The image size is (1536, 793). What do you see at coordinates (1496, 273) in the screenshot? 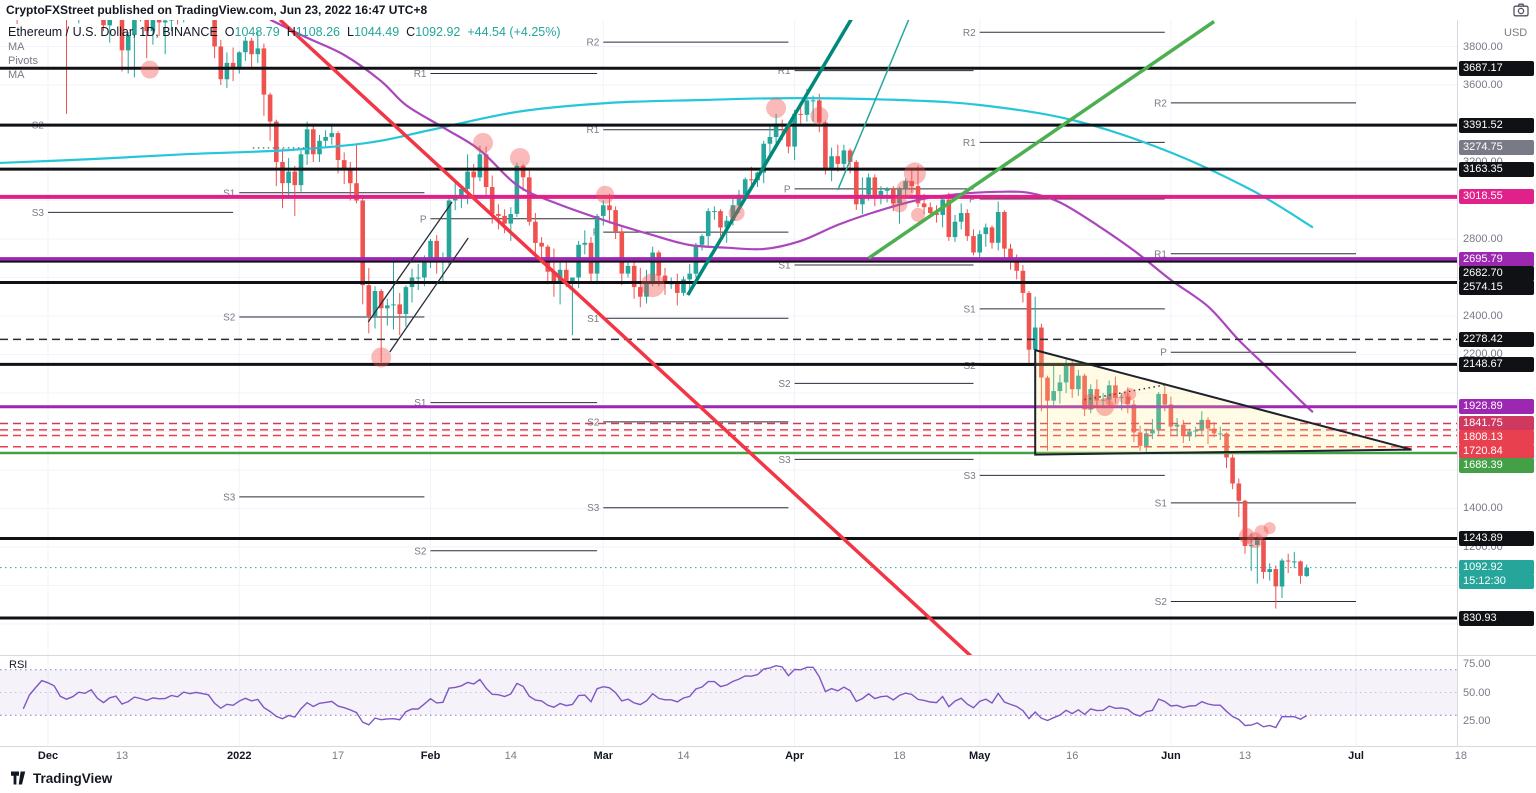
I see `price-level-label: 2682.70` at bounding box center [1496, 273].